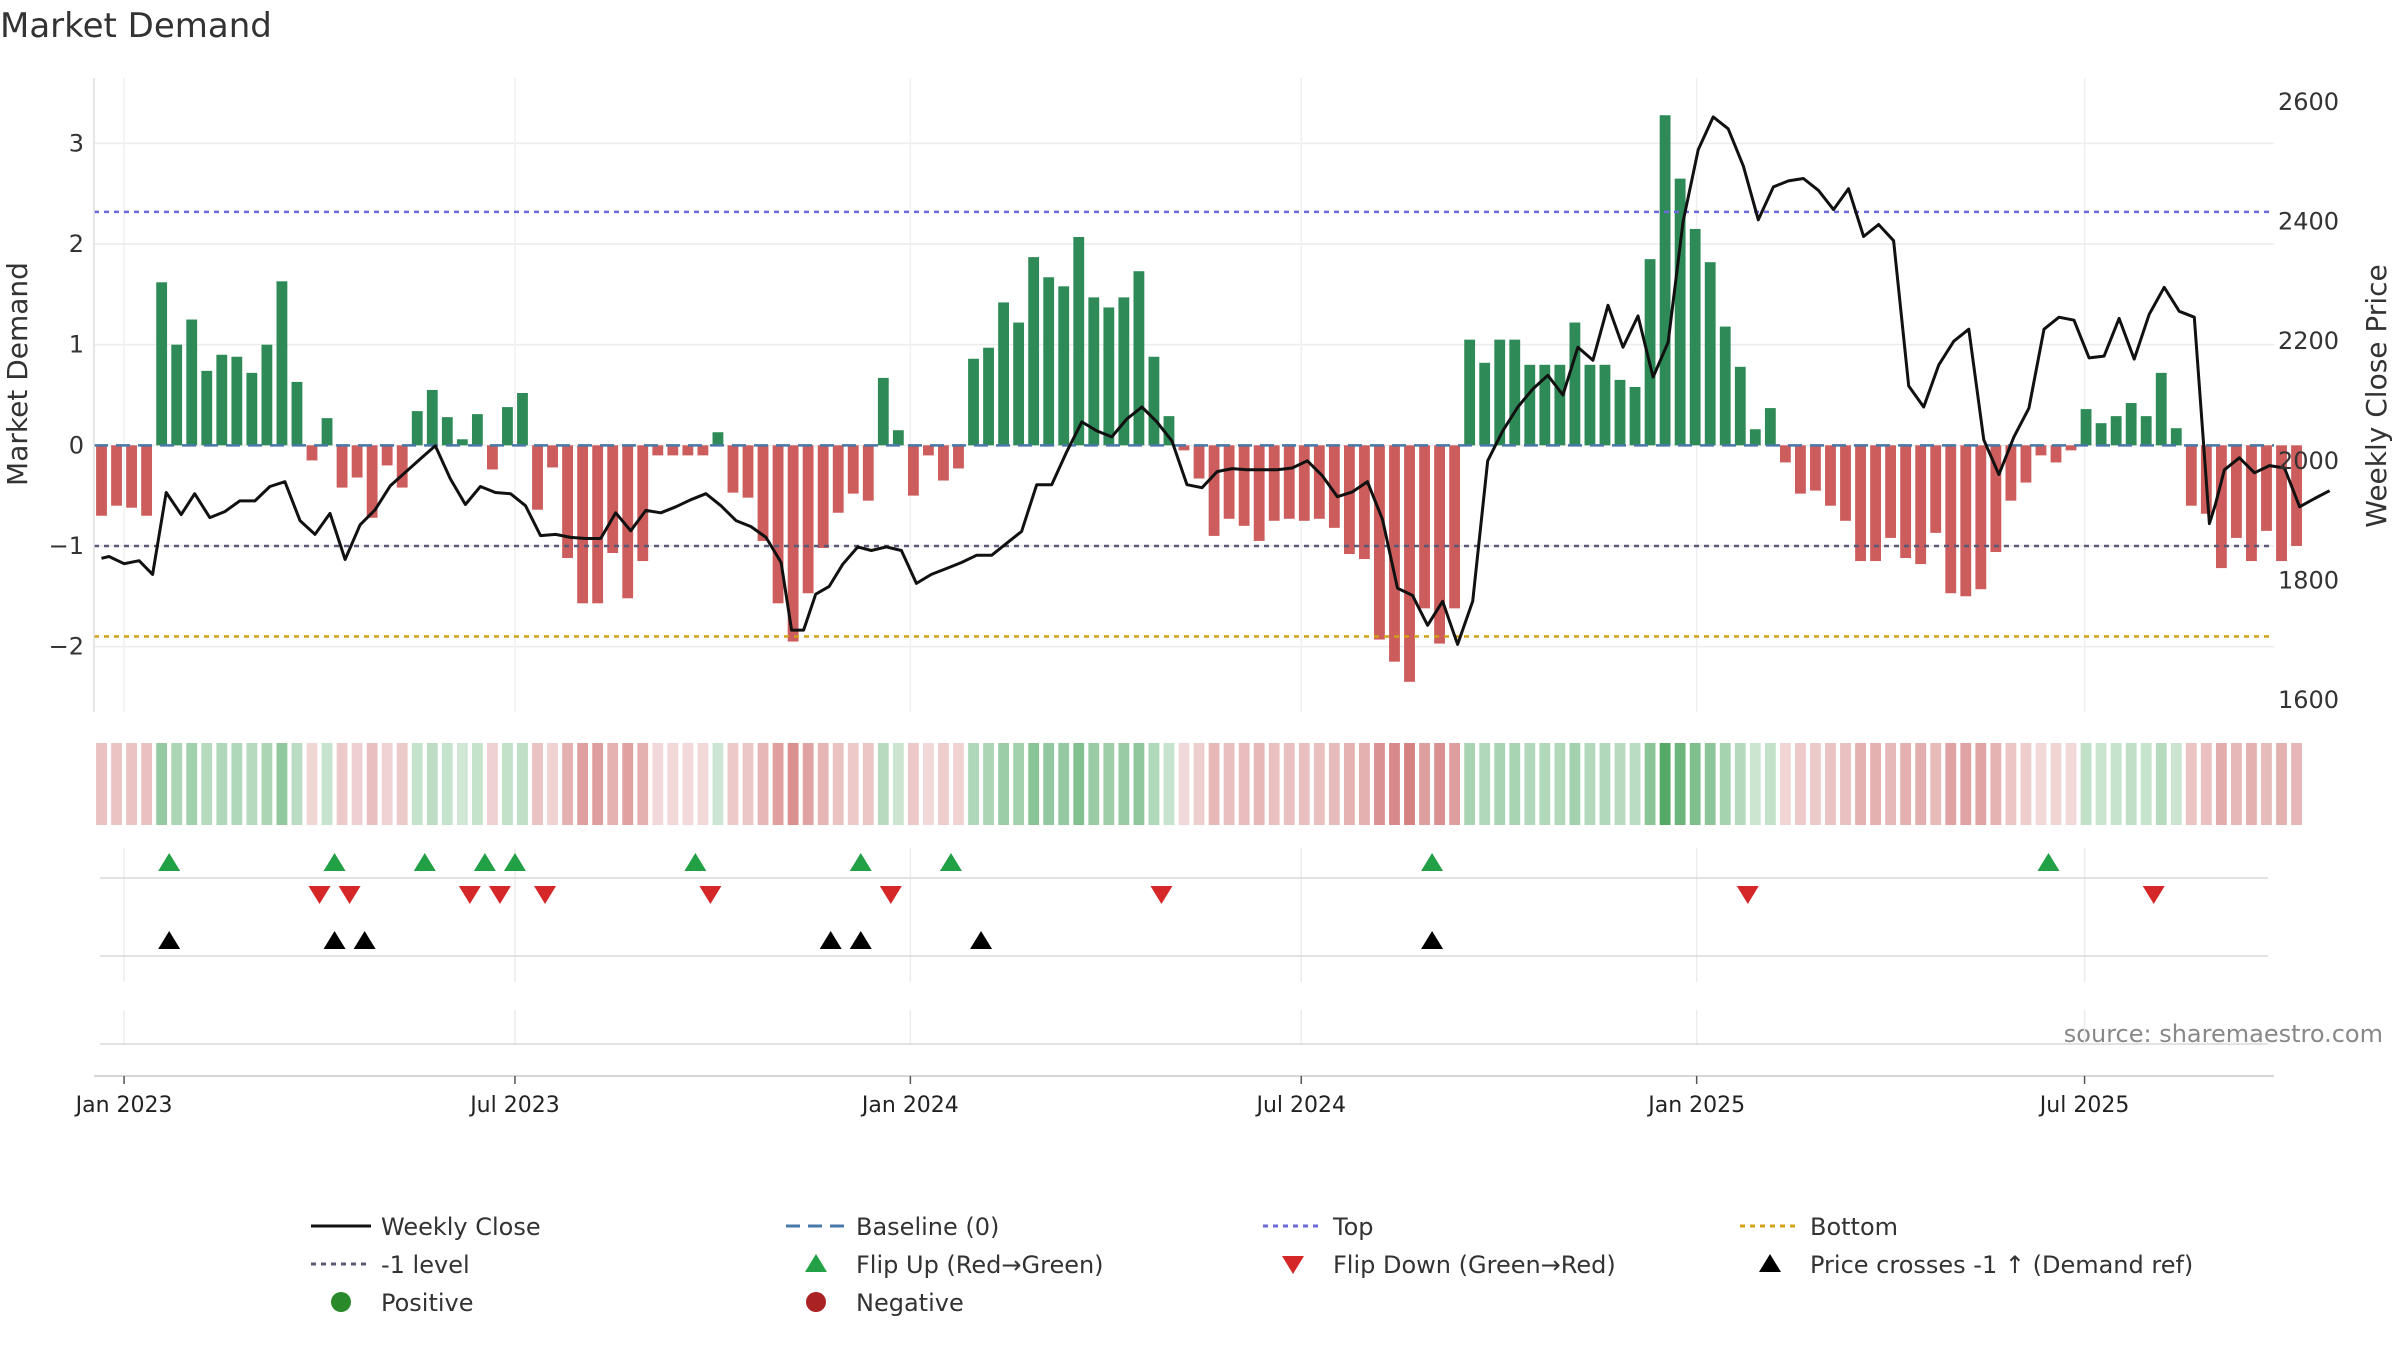 The image size is (2400, 1350). What do you see at coordinates (927, 1227) in the screenshot?
I see `legend-label: Baseline (0)` at bounding box center [927, 1227].